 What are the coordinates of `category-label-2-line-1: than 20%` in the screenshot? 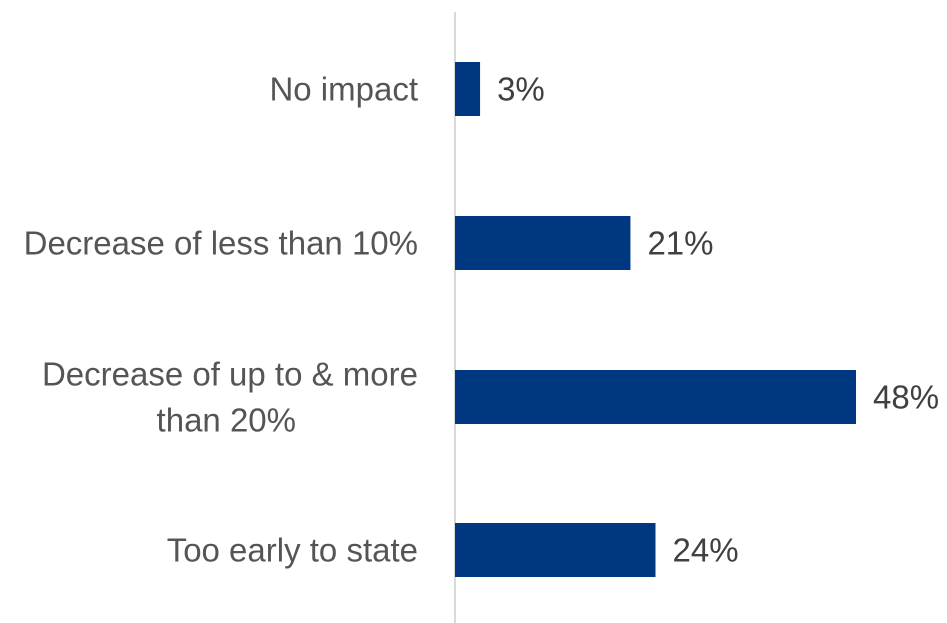 It's located at (226, 420).